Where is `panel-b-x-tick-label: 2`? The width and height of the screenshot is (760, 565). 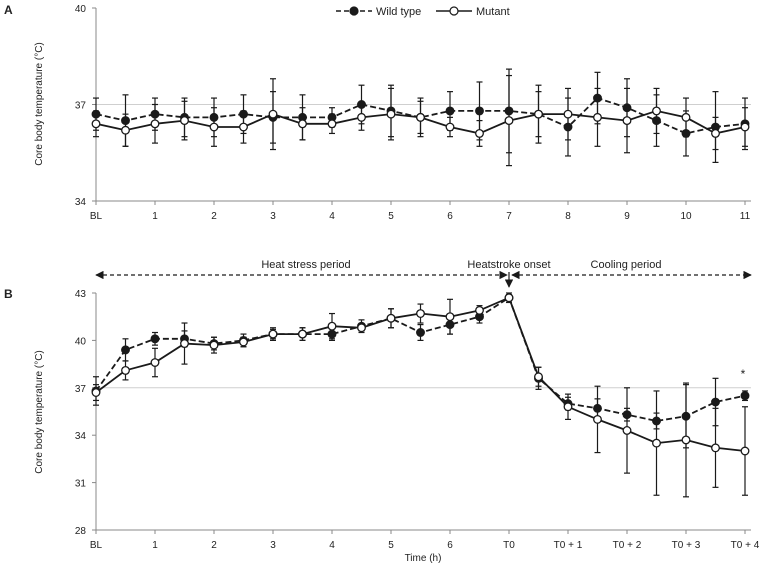
panel-b-x-tick-label: 2 is located at coordinates (214, 545).